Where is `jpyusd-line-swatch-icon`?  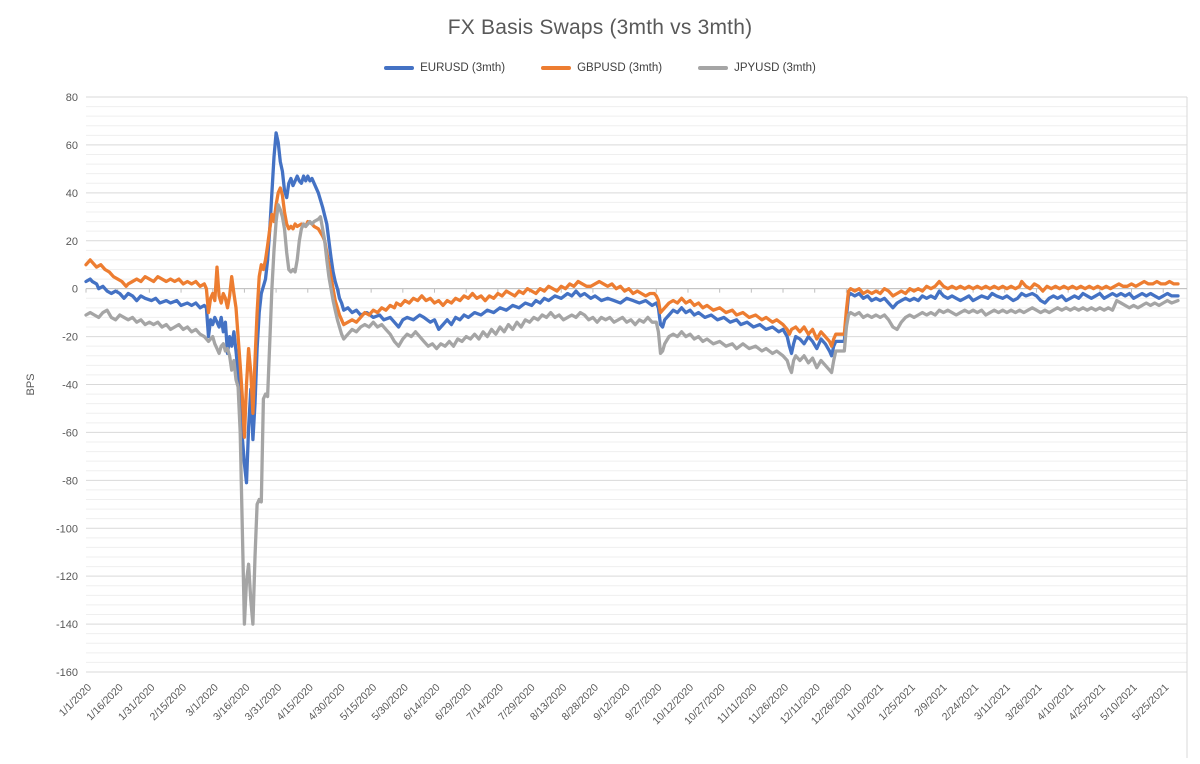 jpyusd-line-swatch-icon is located at coordinates (713, 68).